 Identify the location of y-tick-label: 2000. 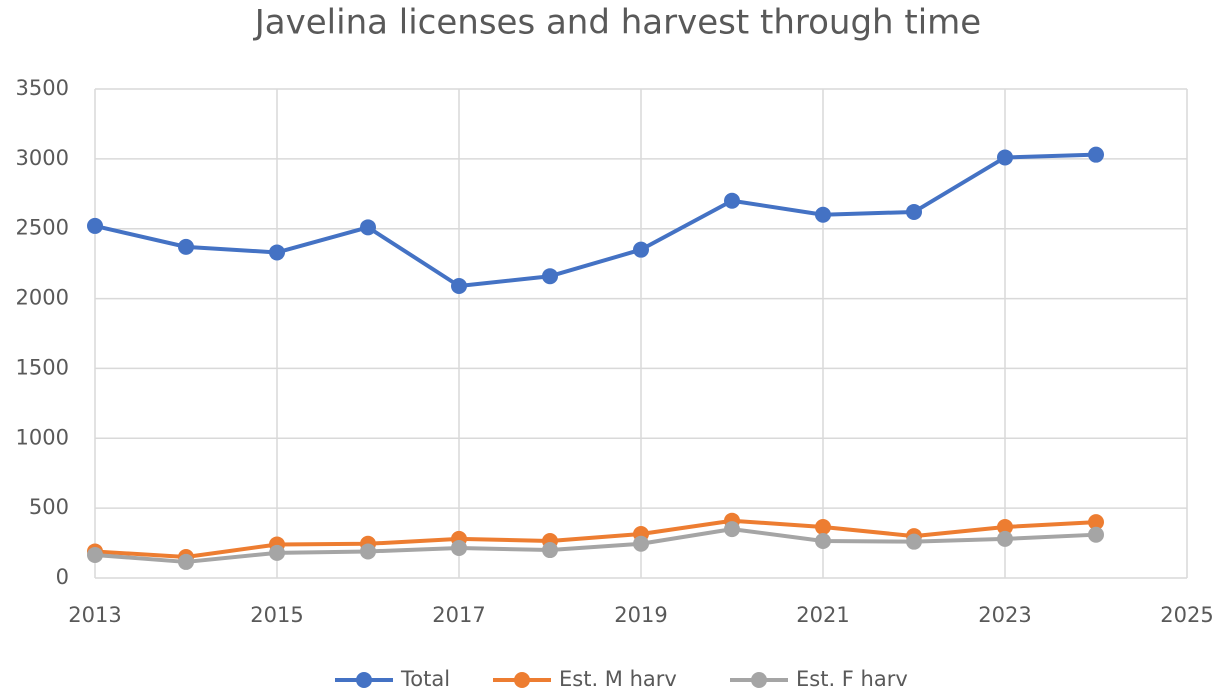
(42, 298).